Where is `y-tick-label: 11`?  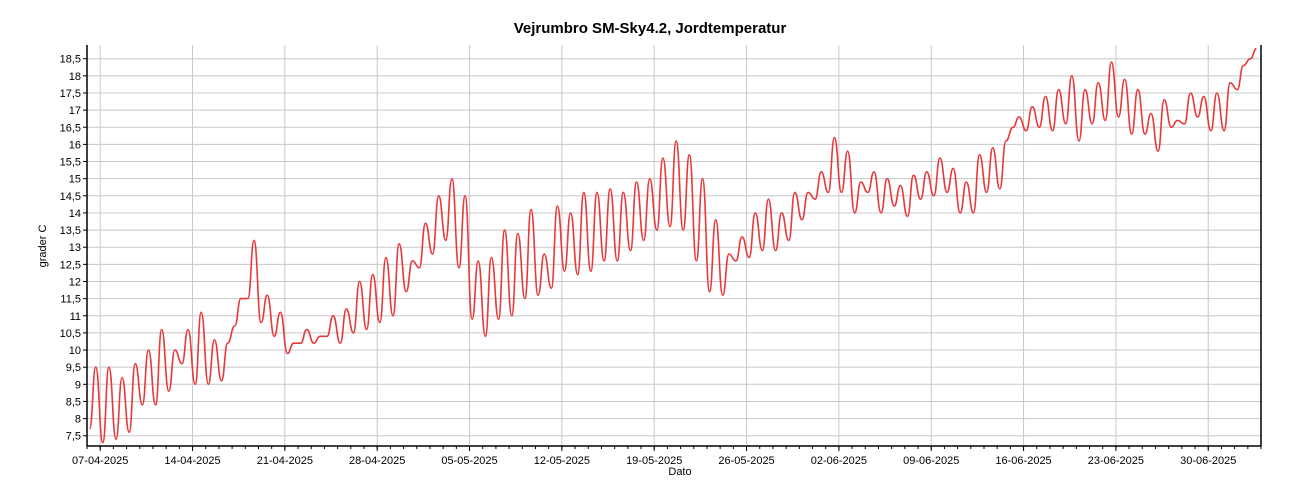 y-tick-label: 11 is located at coordinates (75, 317).